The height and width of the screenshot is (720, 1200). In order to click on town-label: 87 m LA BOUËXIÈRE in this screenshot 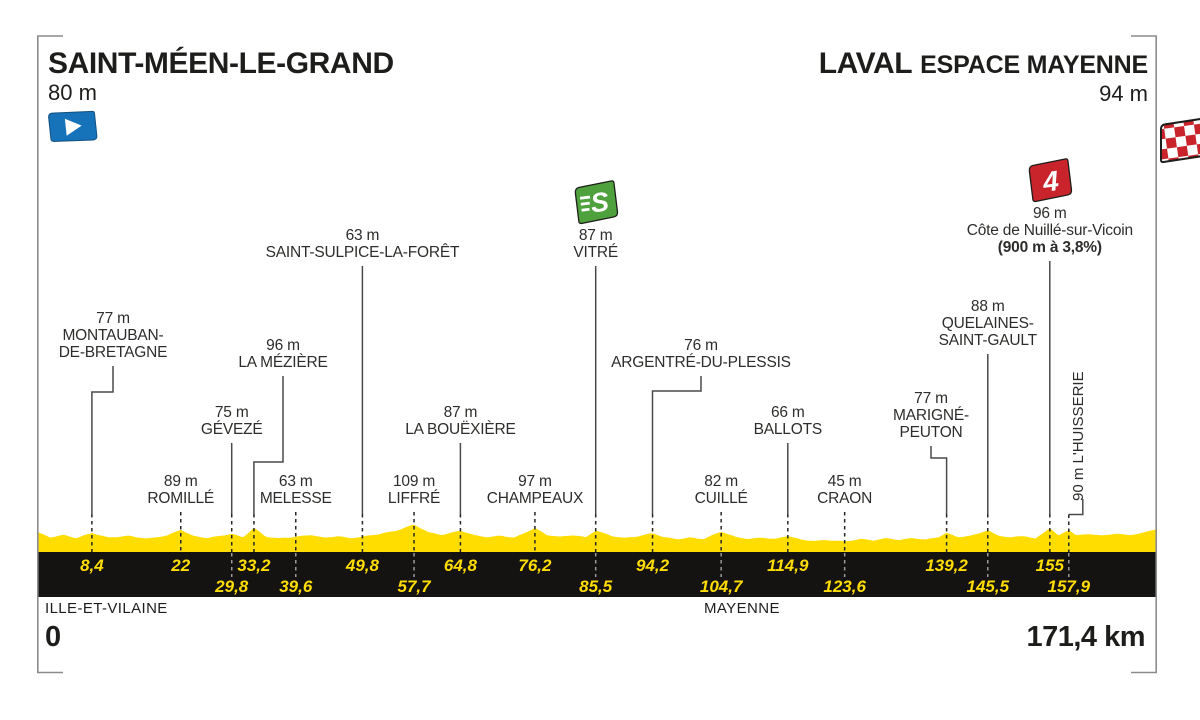, I will do `click(460, 421)`.